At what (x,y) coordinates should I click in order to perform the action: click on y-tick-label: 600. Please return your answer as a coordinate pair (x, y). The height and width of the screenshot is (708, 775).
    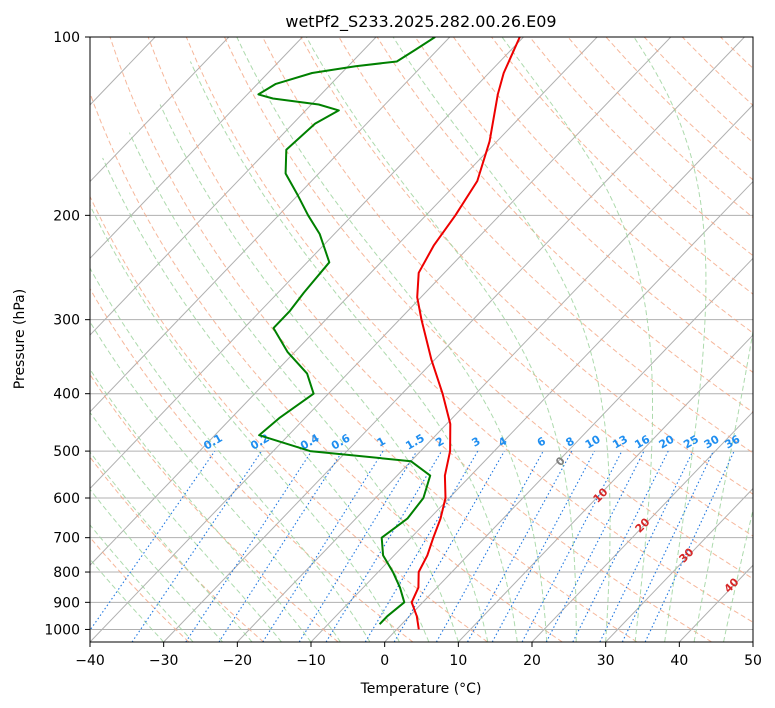
    Looking at the image, I should click on (66, 499).